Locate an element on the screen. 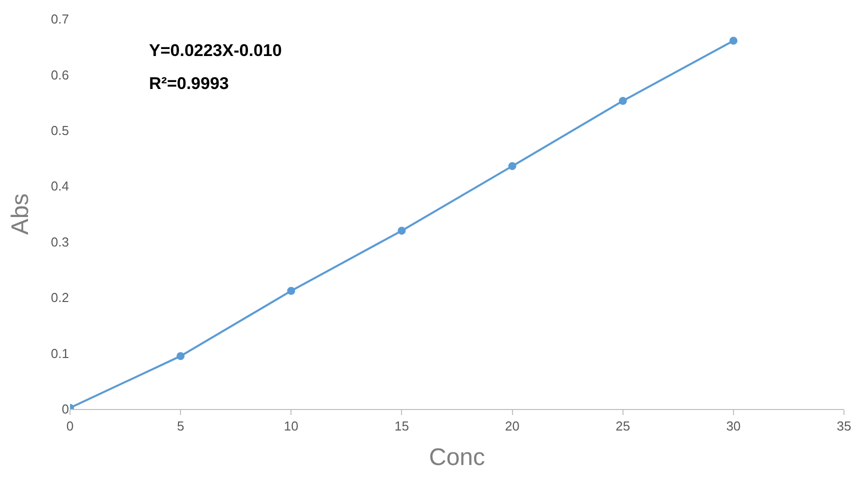 The height and width of the screenshot is (479, 863). y-tick-label: 0.2 is located at coordinates (59, 298).